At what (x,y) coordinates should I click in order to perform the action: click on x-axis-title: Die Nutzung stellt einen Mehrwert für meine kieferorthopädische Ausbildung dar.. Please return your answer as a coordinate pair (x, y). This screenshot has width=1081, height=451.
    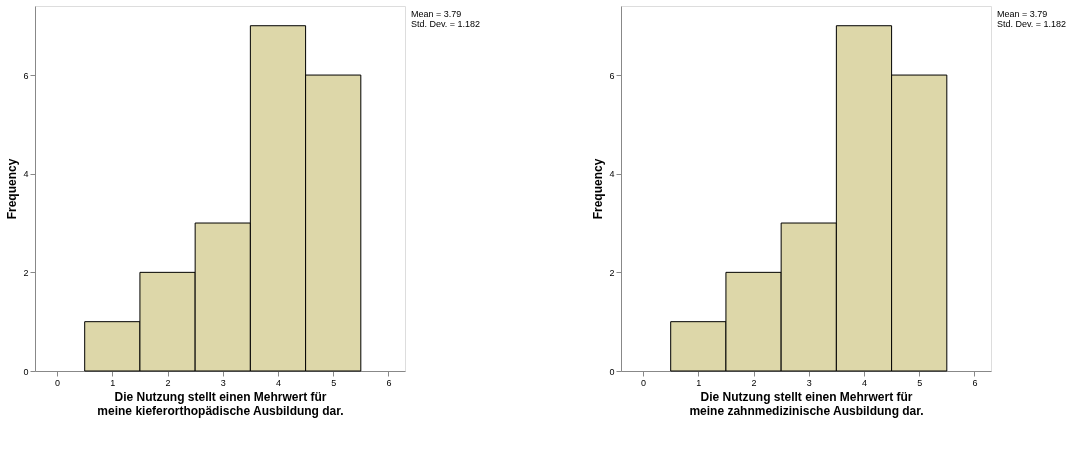
    Looking at the image, I should click on (220, 403).